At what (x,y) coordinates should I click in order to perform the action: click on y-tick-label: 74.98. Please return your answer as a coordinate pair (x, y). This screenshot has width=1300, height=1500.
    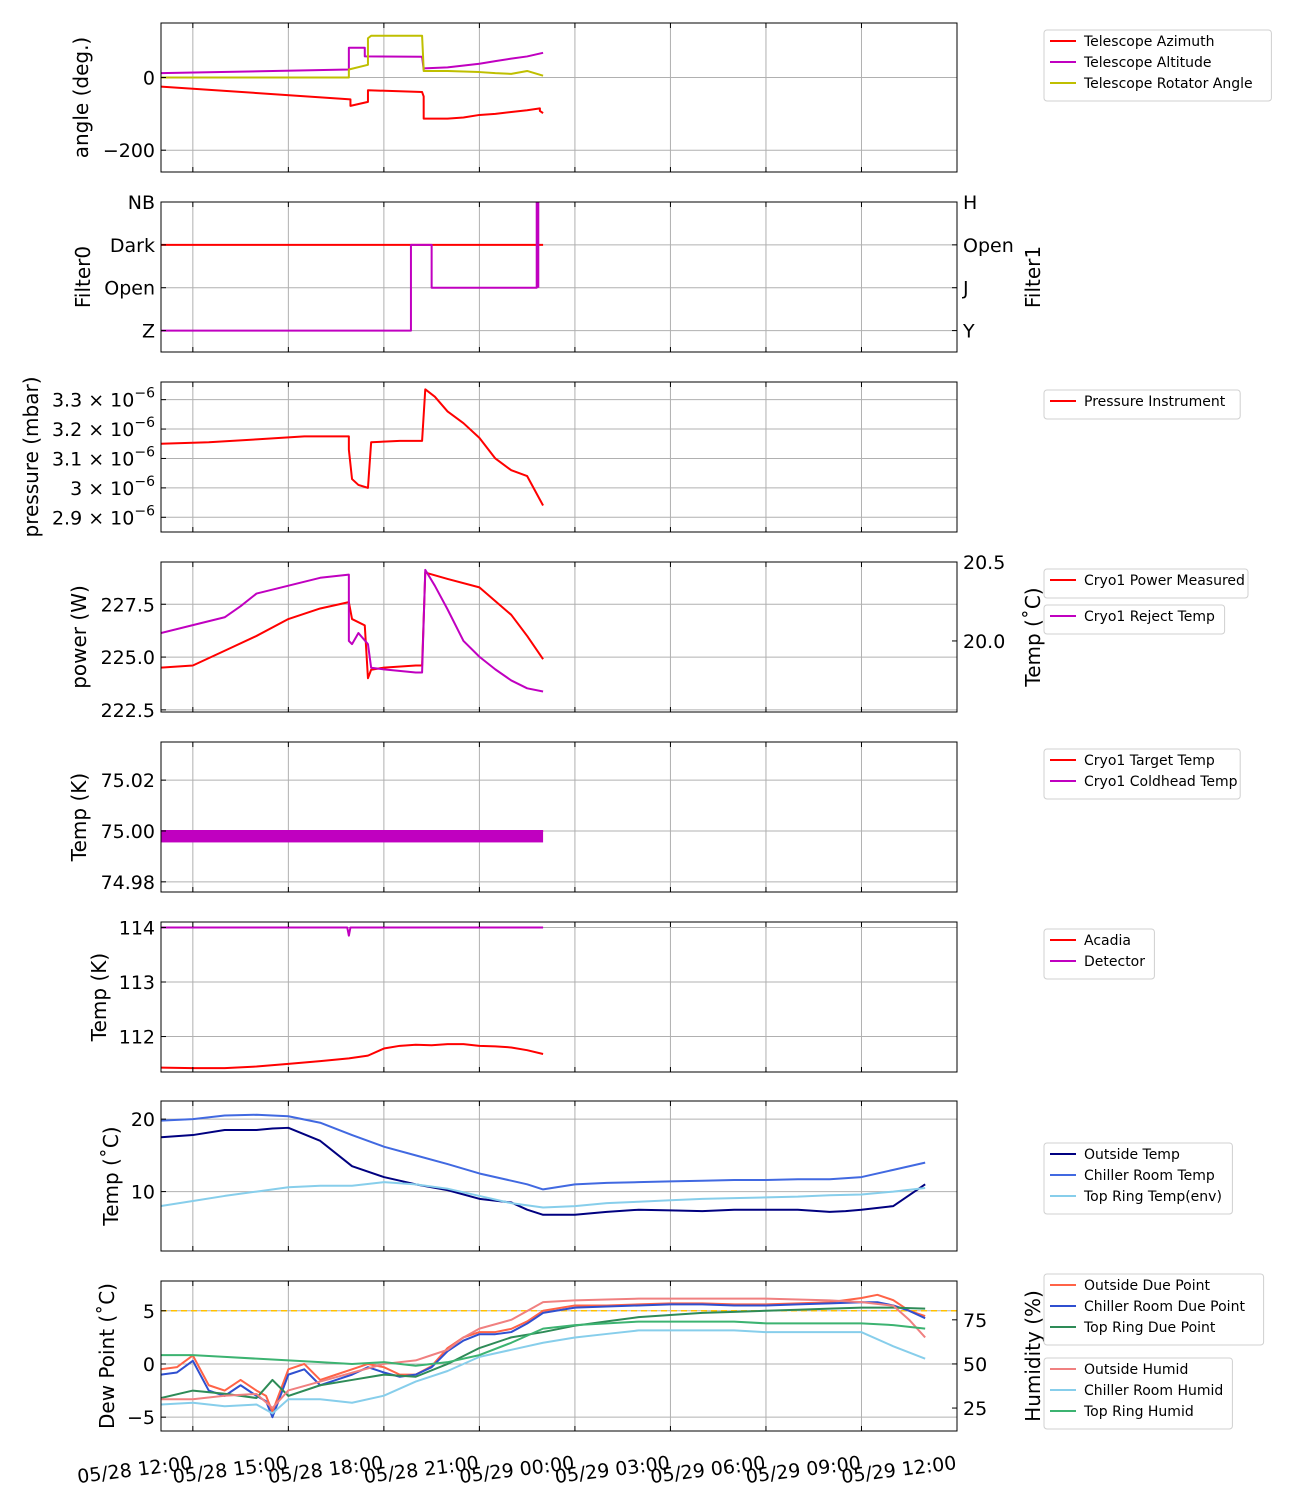
    Looking at the image, I should click on (128, 883).